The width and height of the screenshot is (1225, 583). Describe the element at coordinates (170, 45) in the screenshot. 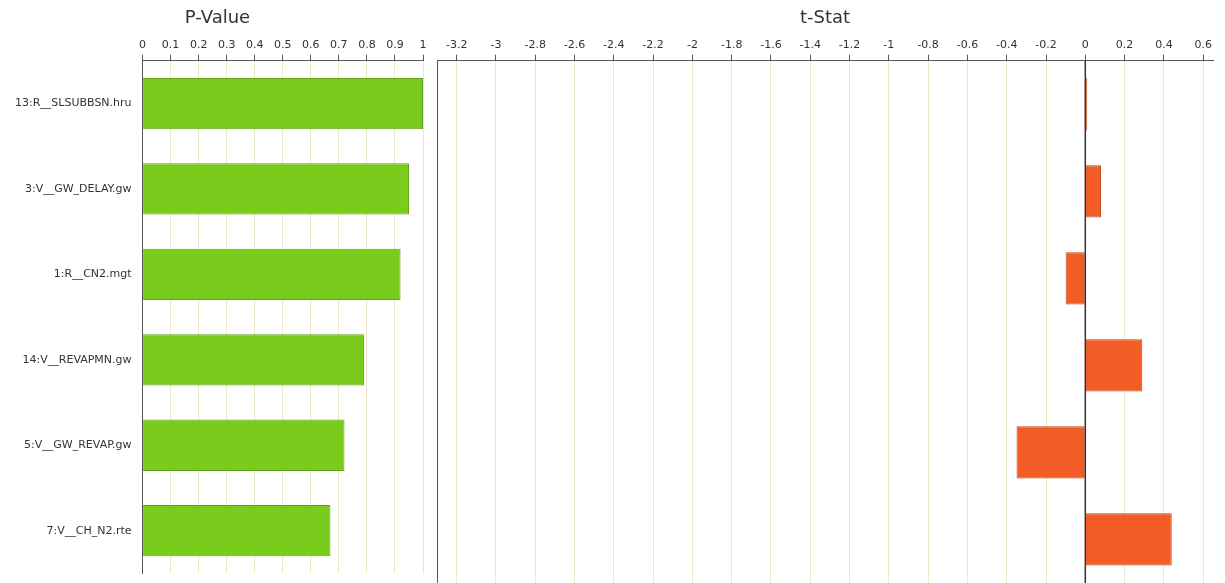

I see `x-tick-label: 0.1` at that location.